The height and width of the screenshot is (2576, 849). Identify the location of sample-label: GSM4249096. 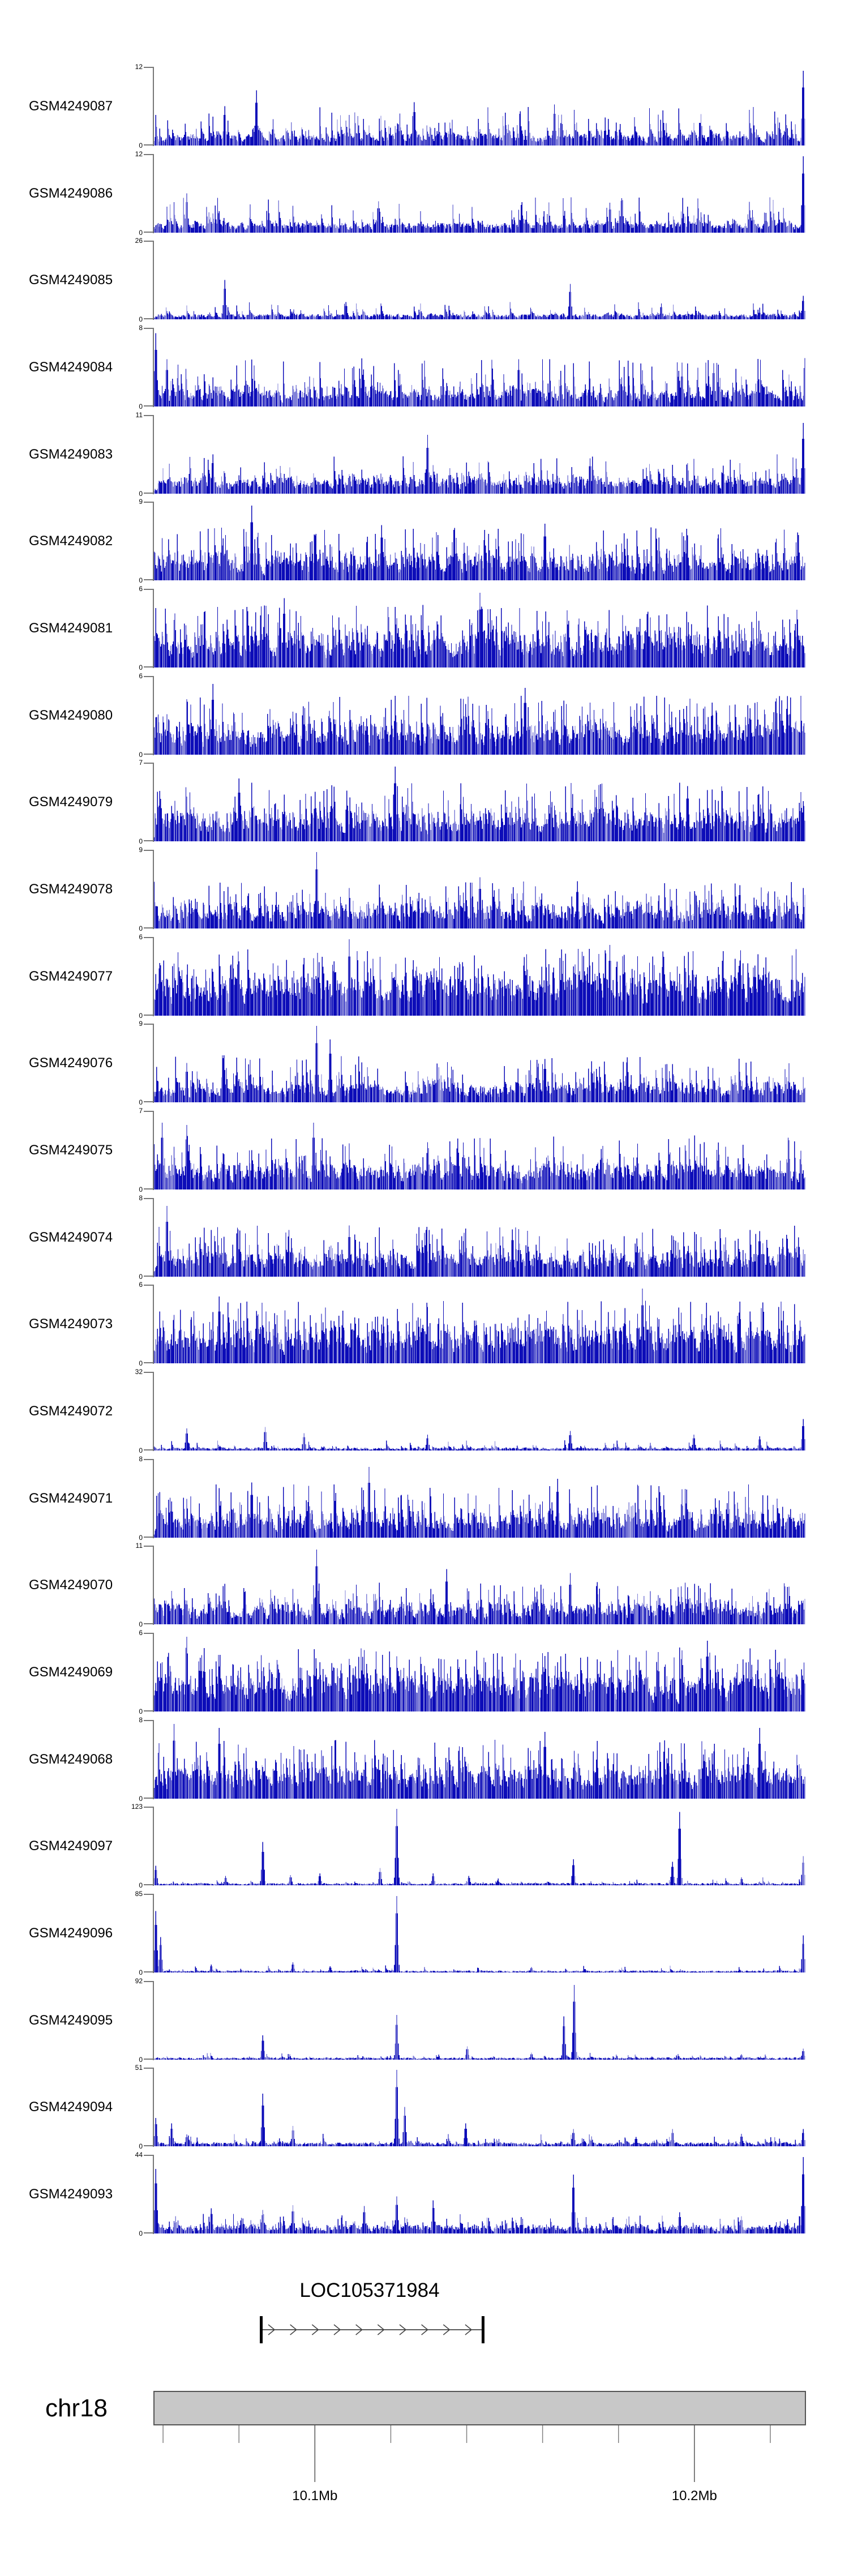
(70, 1933).